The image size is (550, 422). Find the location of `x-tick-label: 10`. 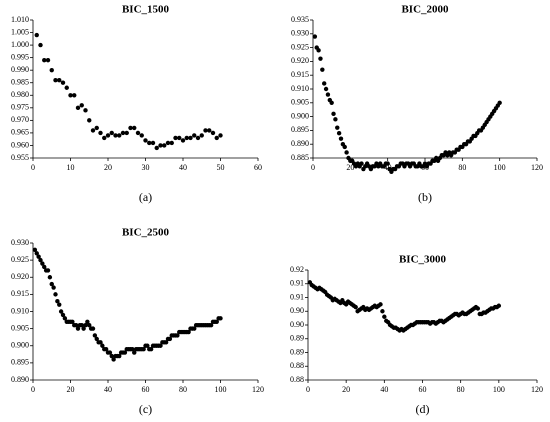

x-tick-label: 10 is located at coordinates (71, 167).